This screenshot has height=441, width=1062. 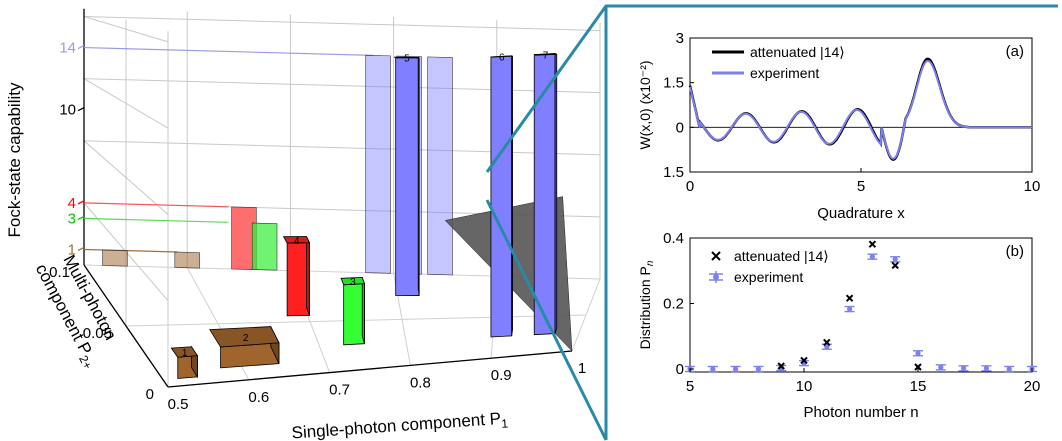 I want to click on panel-label: (a), so click(x=1015, y=51).